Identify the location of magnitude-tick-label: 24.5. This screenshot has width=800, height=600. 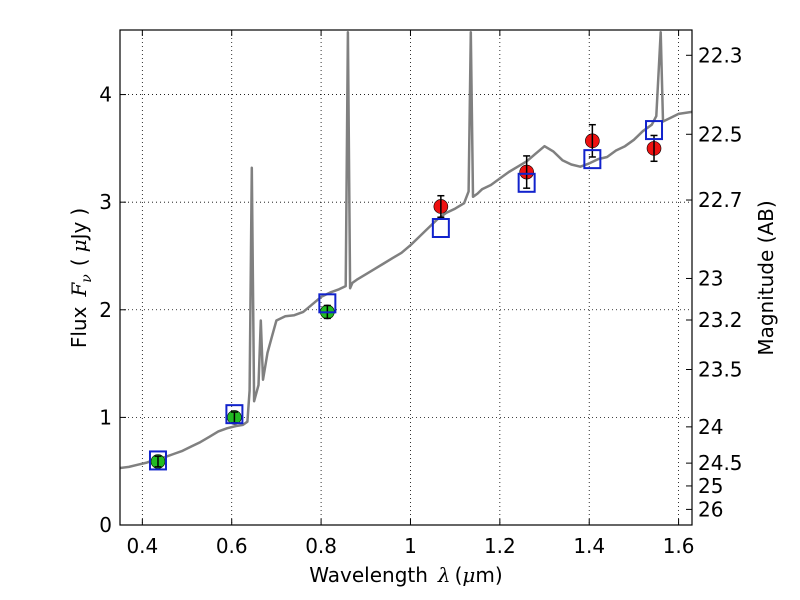
(720, 463).